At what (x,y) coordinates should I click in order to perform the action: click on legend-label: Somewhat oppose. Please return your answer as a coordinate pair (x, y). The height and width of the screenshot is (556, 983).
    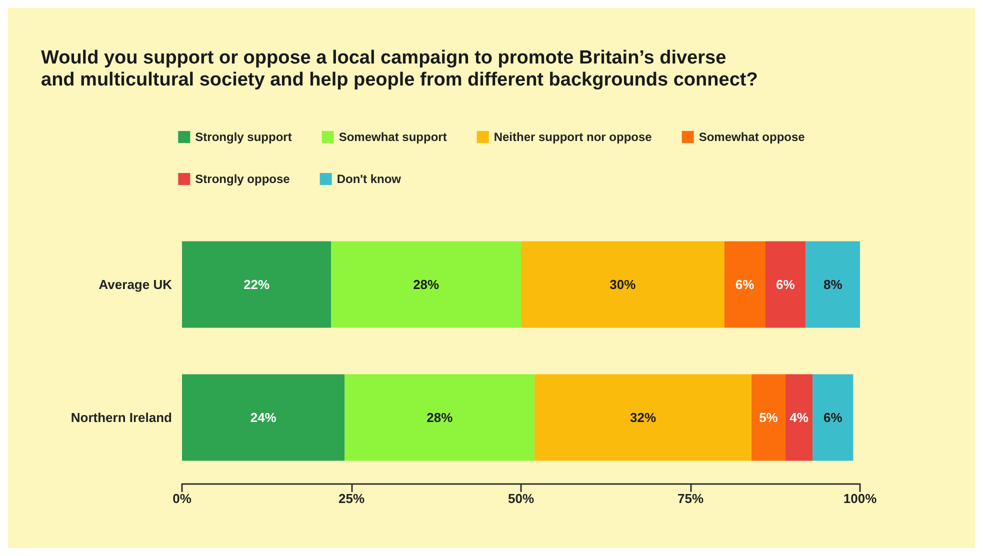
    Looking at the image, I should click on (752, 137).